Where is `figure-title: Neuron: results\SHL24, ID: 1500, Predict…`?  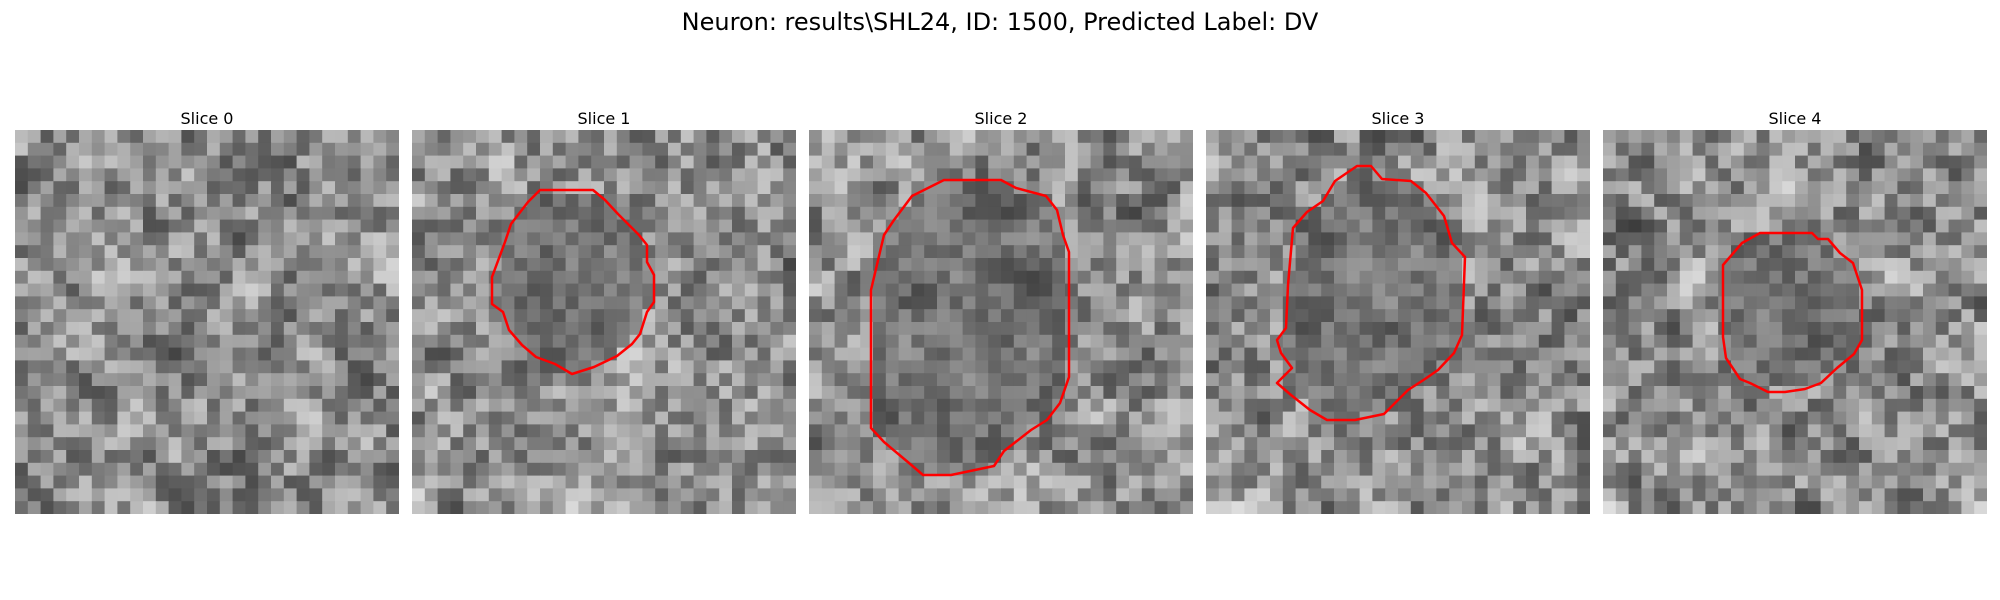
figure-title: Neuron: results\SHL24, ID: 1500, Predict… is located at coordinates (1000, 22).